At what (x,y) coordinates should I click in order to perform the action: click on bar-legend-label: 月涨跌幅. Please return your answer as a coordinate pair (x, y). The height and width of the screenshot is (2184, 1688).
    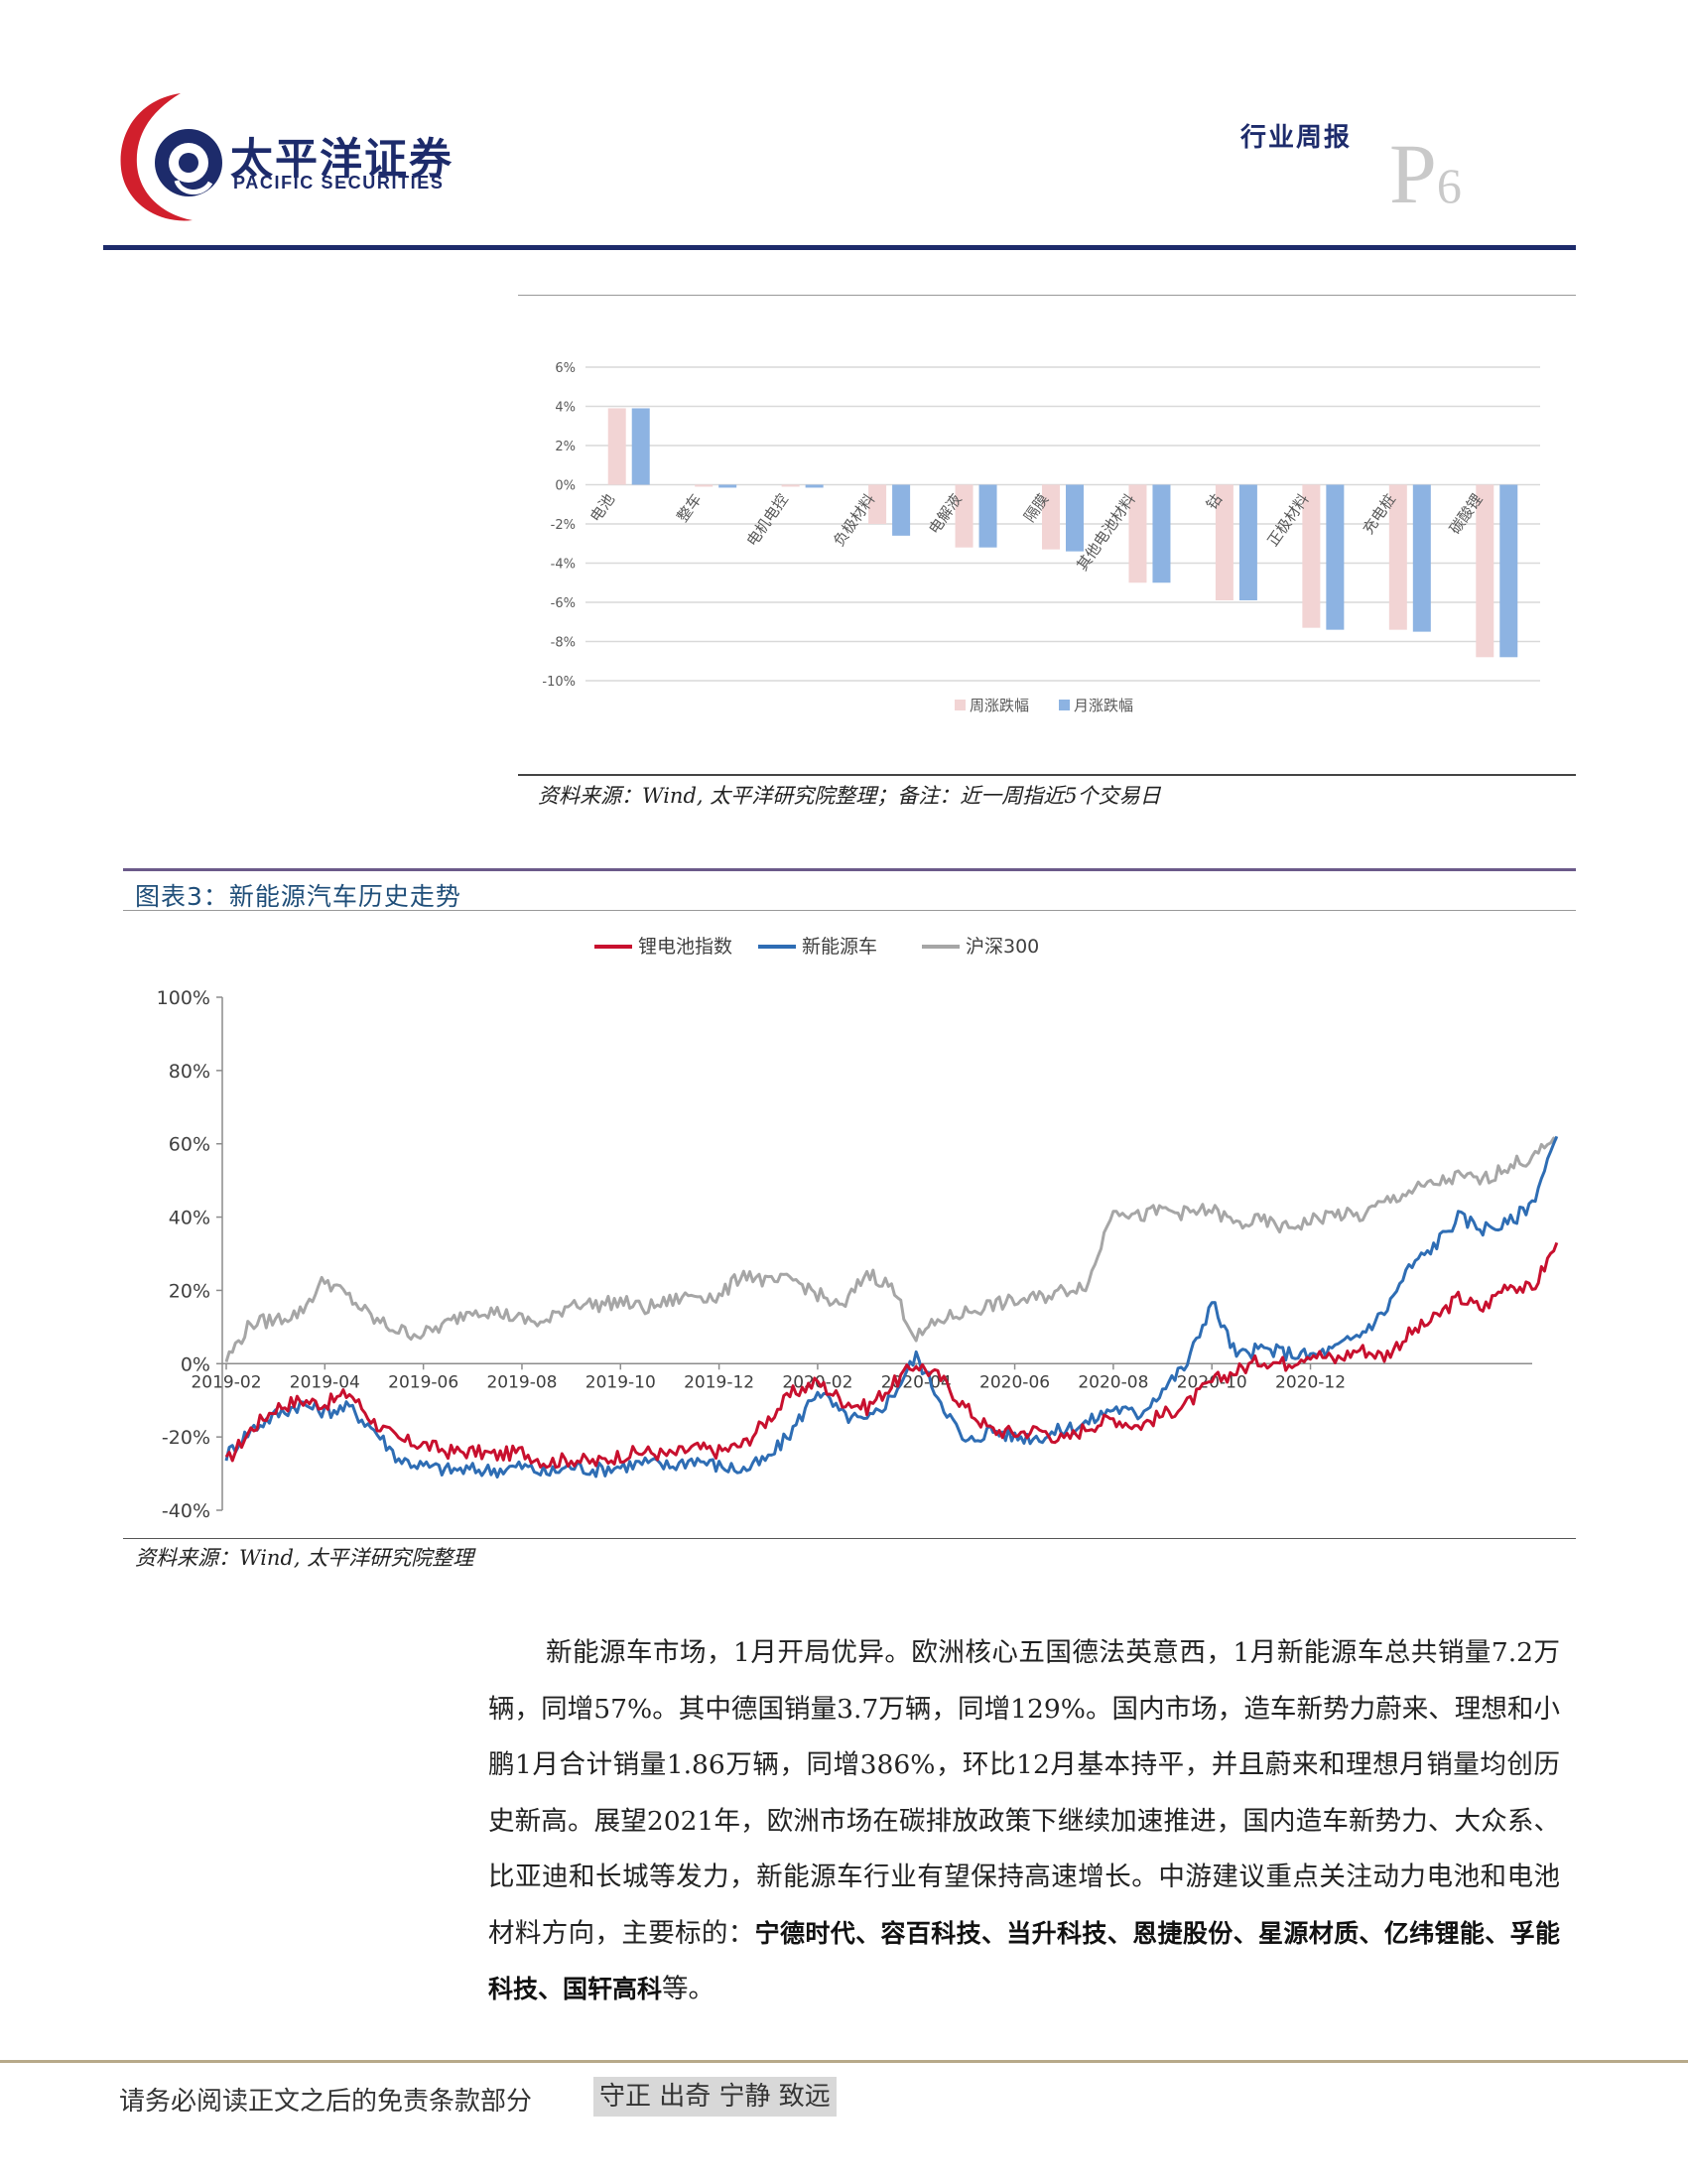
    Looking at the image, I should click on (1103, 705).